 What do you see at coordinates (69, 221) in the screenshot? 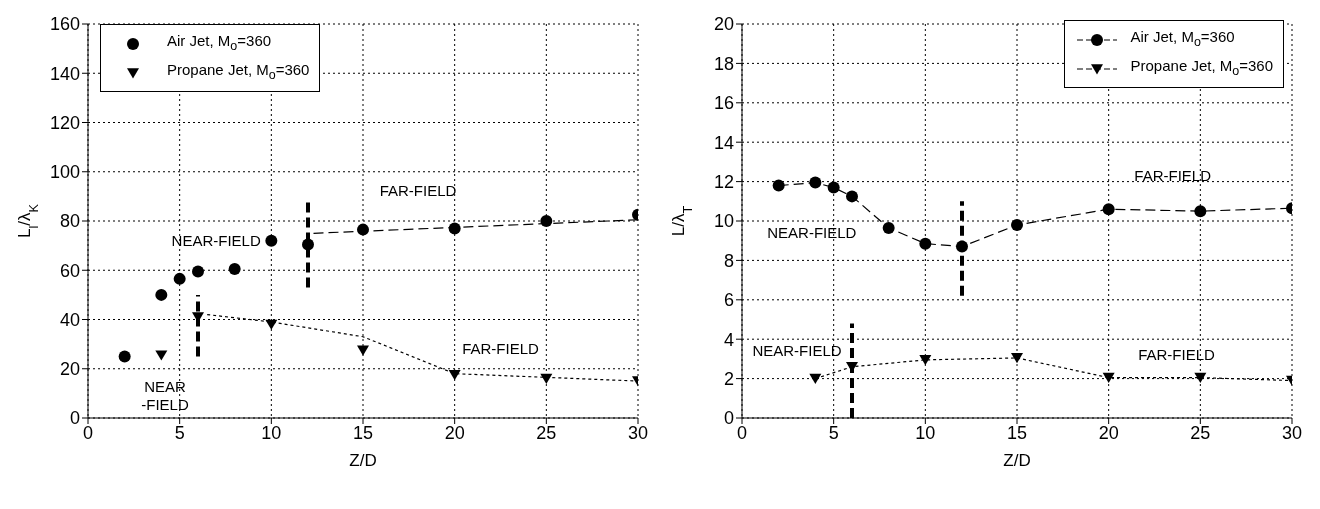
I see `y-tick-label: 80` at bounding box center [69, 221].